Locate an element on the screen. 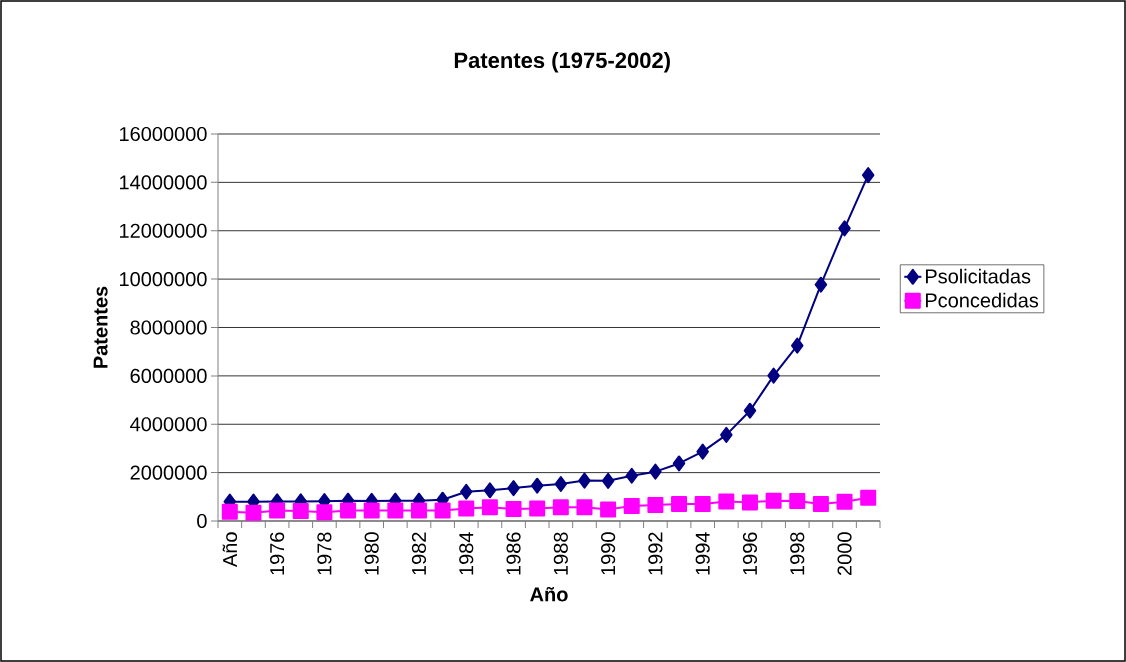 This screenshot has height=662, width=1126. y-tick-label: 2000000 is located at coordinates (168, 472).